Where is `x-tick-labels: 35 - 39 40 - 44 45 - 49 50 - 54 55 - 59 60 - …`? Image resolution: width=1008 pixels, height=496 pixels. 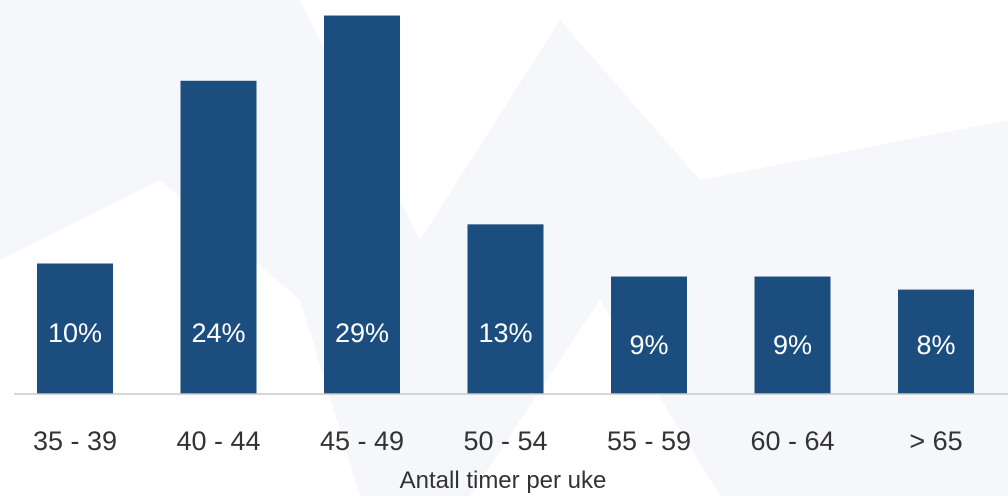
x-tick-labels: 35 - 39 40 - 44 45 - 49 50 - 54 55 - 59 60 - … is located at coordinates (498, 441).